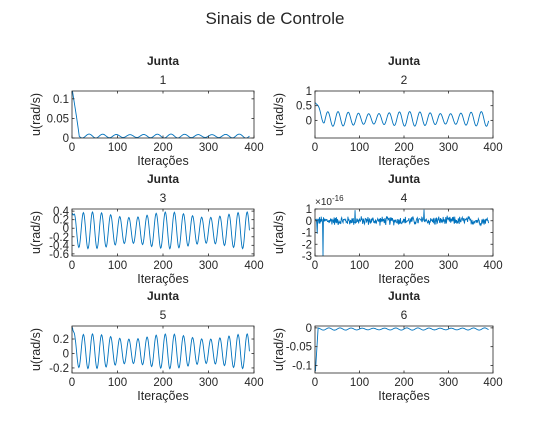 This screenshot has height=427, width=550. I want to click on y-tick-label: 0.05, so click(58, 119).